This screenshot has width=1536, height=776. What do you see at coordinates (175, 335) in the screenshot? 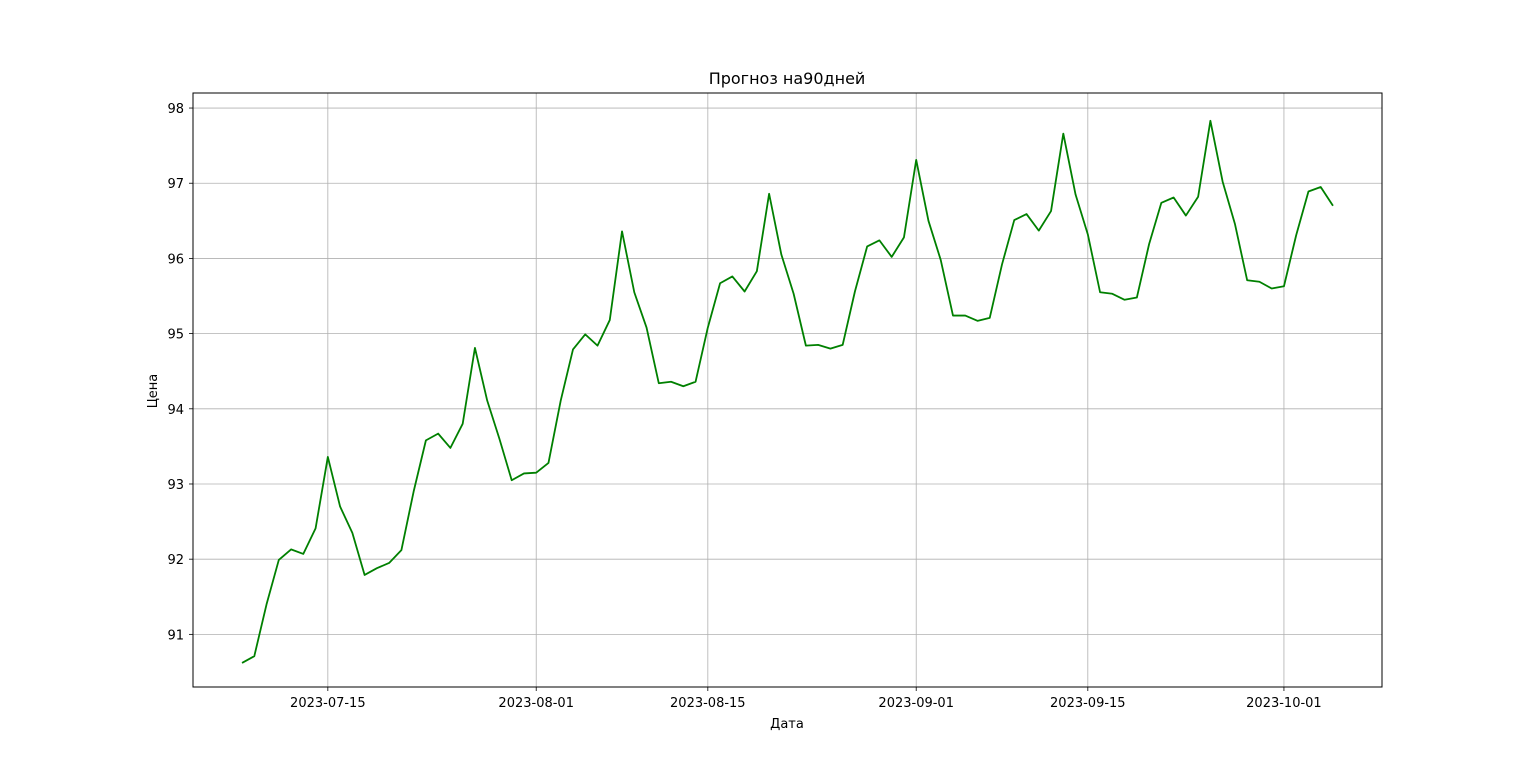
I see `y-tick-label: 95` at bounding box center [175, 335].